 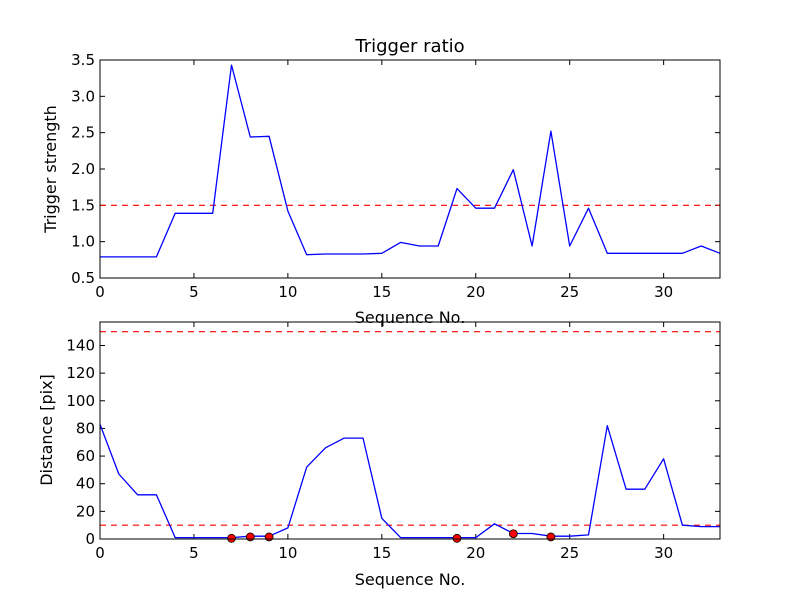 What do you see at coordinates (83, 96) in the screenshot?
I see `y-tick-label: 3.0` at bounding box center [83, 96].